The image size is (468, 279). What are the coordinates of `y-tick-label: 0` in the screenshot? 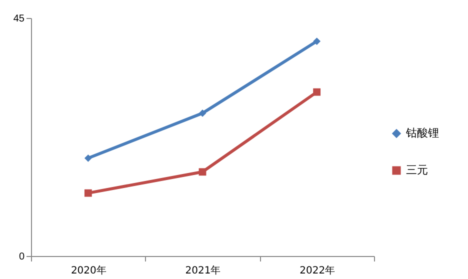 It's located at (21, 257).